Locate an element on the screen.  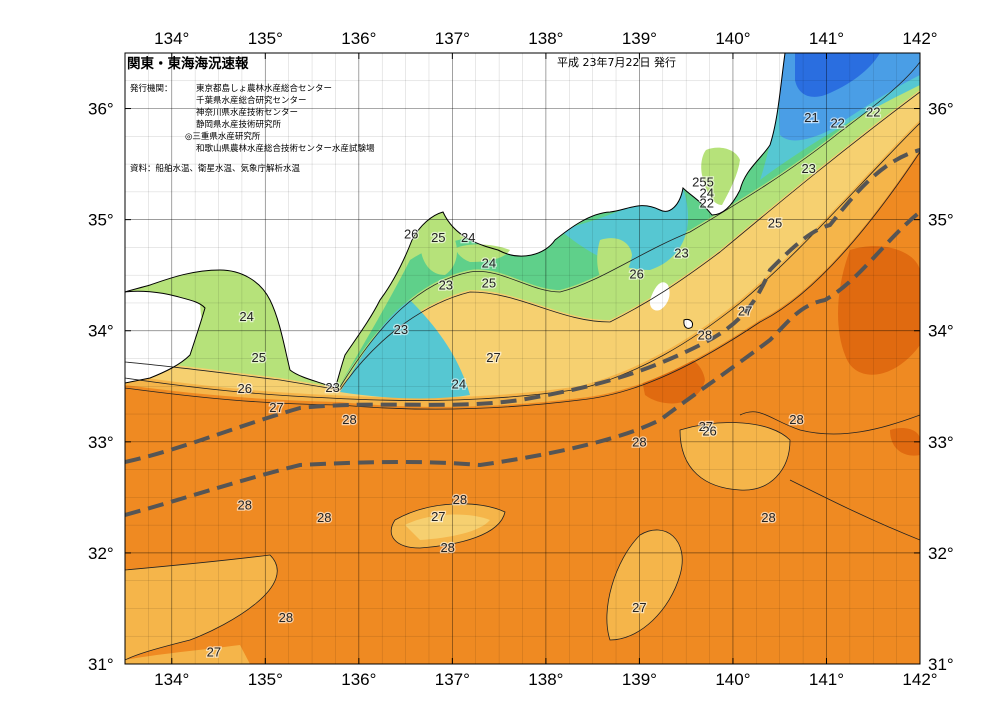
lat-label-right: 35° is located at coordinates (941, 220).